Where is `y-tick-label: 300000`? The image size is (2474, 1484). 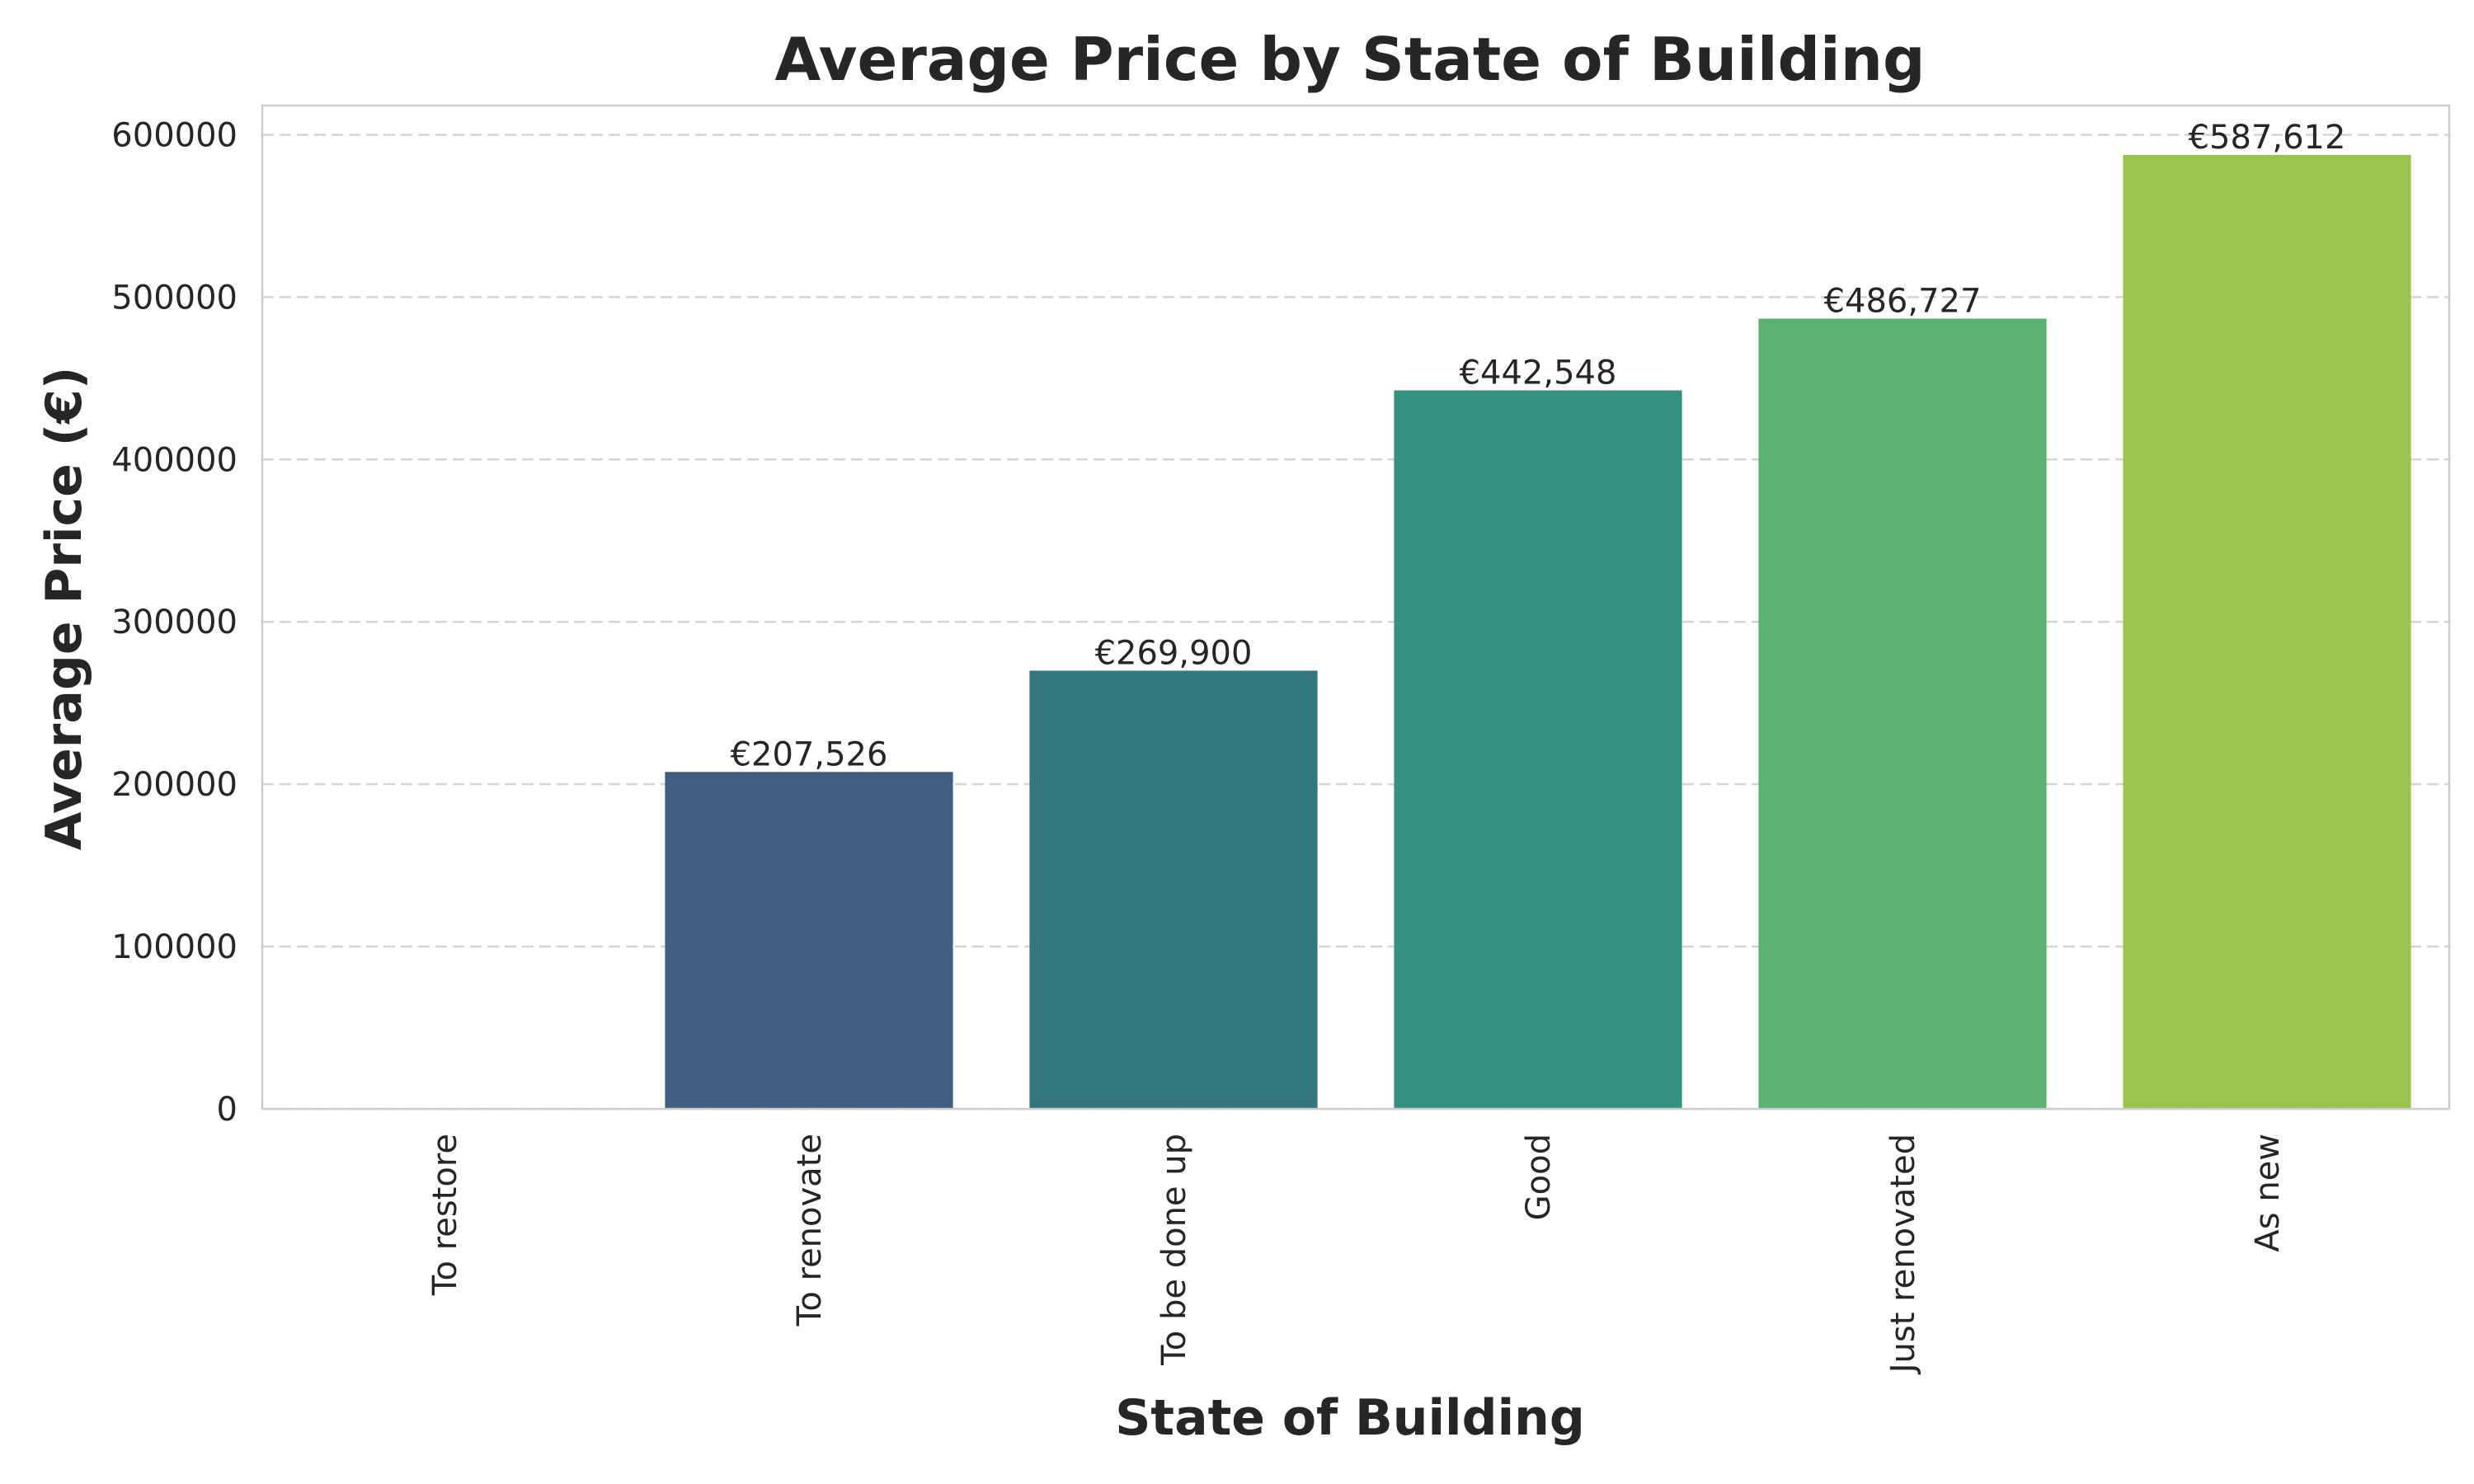
y-tick-label: 300000 is located at coordinates (174, 622).